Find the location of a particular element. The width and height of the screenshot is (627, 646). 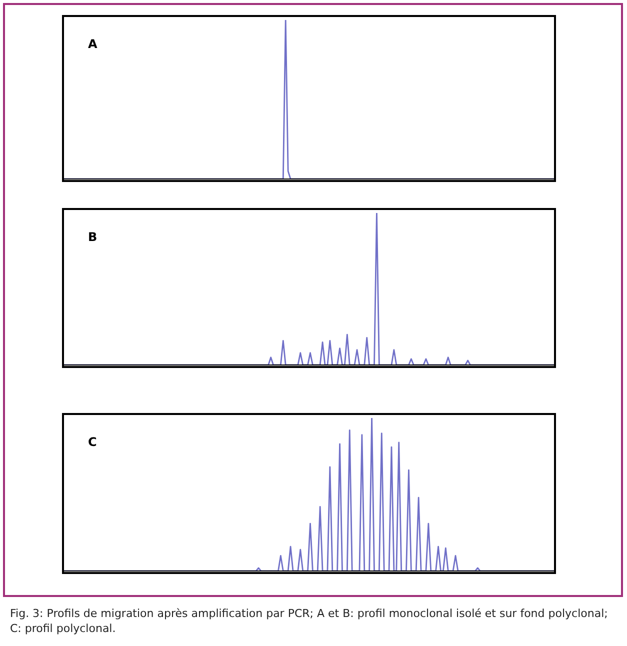

caption: Fig. 3: Profils de migration après amplification par PCR; A et B: profil monoclonal isolé et sur fond polyclonal; C: profil polyclonal. is located at coordinates (309, 621).